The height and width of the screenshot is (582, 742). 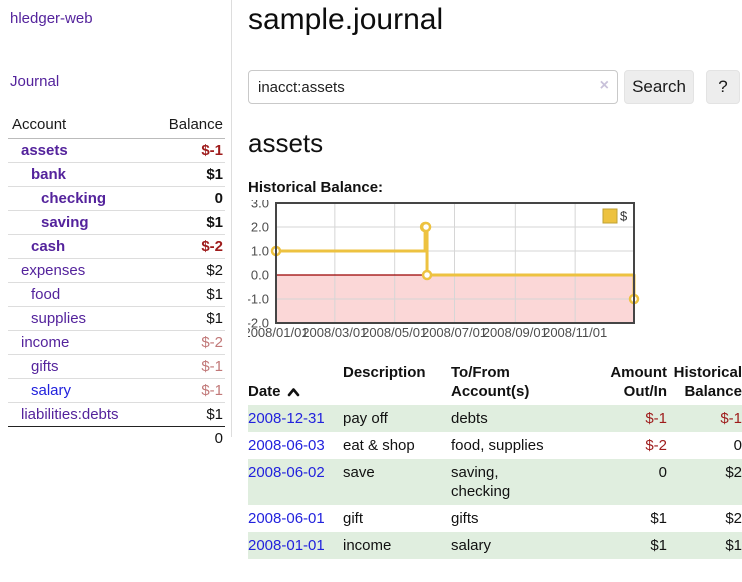 I want to click on account-cell: salary, so click(x=79, y=390).